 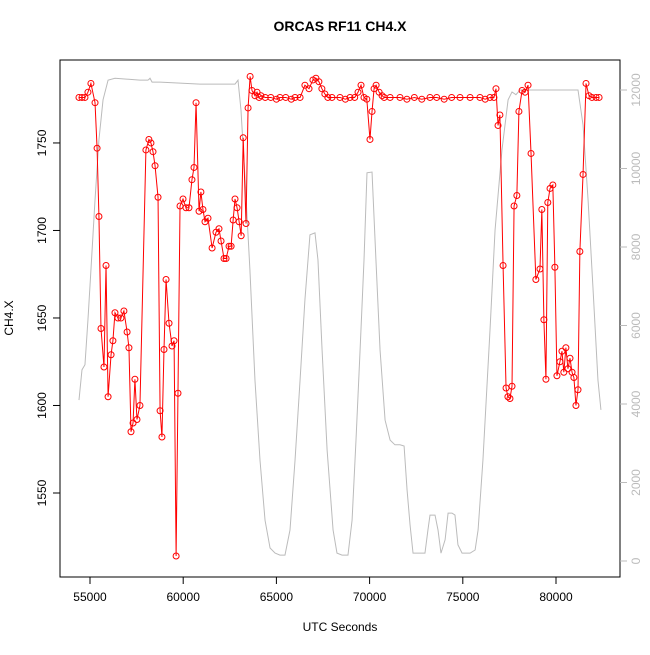 I want to click on x-tick-label: 70000, so click(x=370, y=597).